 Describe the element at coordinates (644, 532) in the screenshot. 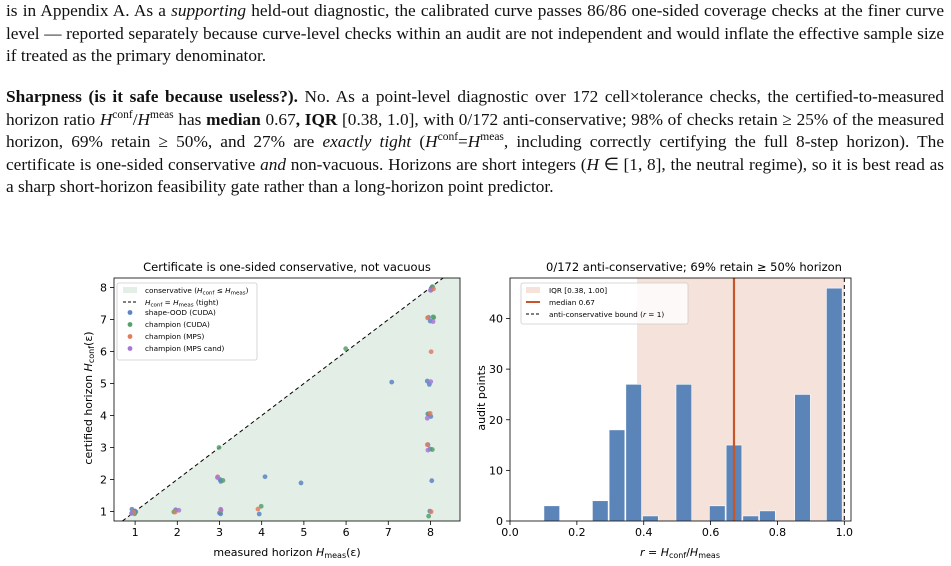

I see `right-x-tick-label: 0.4` at that location.